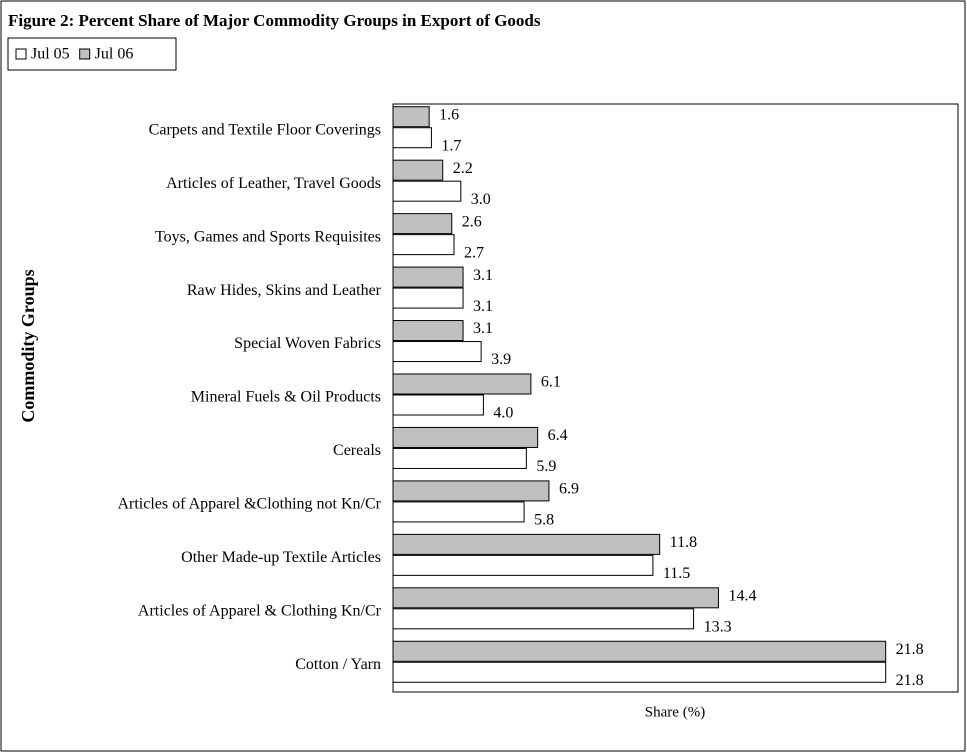 This screenshot has width=967, height=753. What do you see at coordinates (50, 54) in the screenshot?
I see `legend-label: Jul 05` at bounding box center [50, 54].